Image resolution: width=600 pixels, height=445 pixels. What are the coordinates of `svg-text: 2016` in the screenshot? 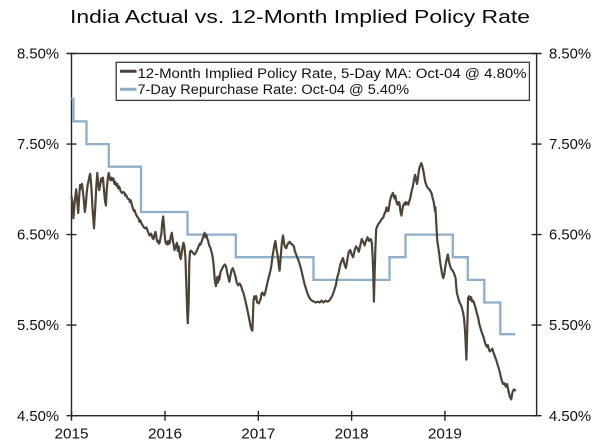 It's located at (165, 434).